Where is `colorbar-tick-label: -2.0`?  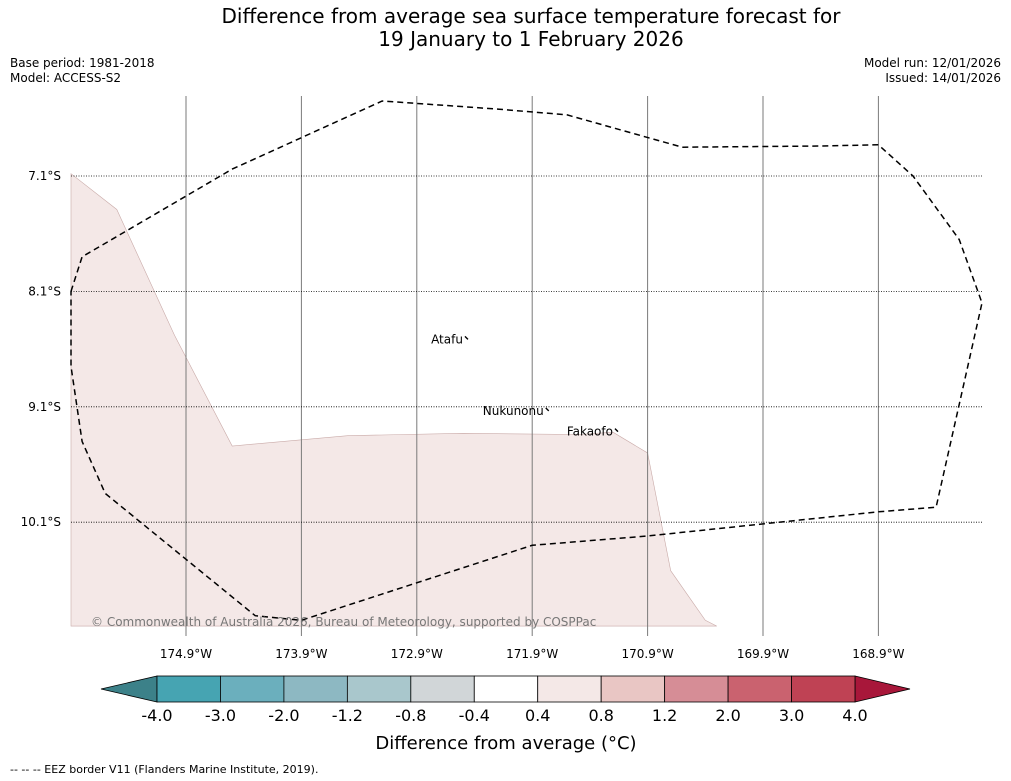
colorbar-tick-label: -2.0 is located at coordinates (283, 715).